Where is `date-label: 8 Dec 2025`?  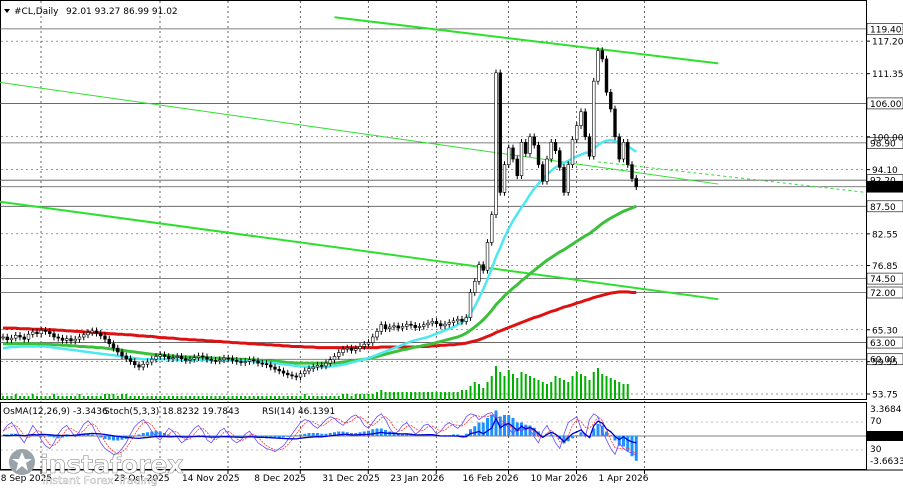 date-label: 8 Dec 2025 is located at coordinates (280, 479).